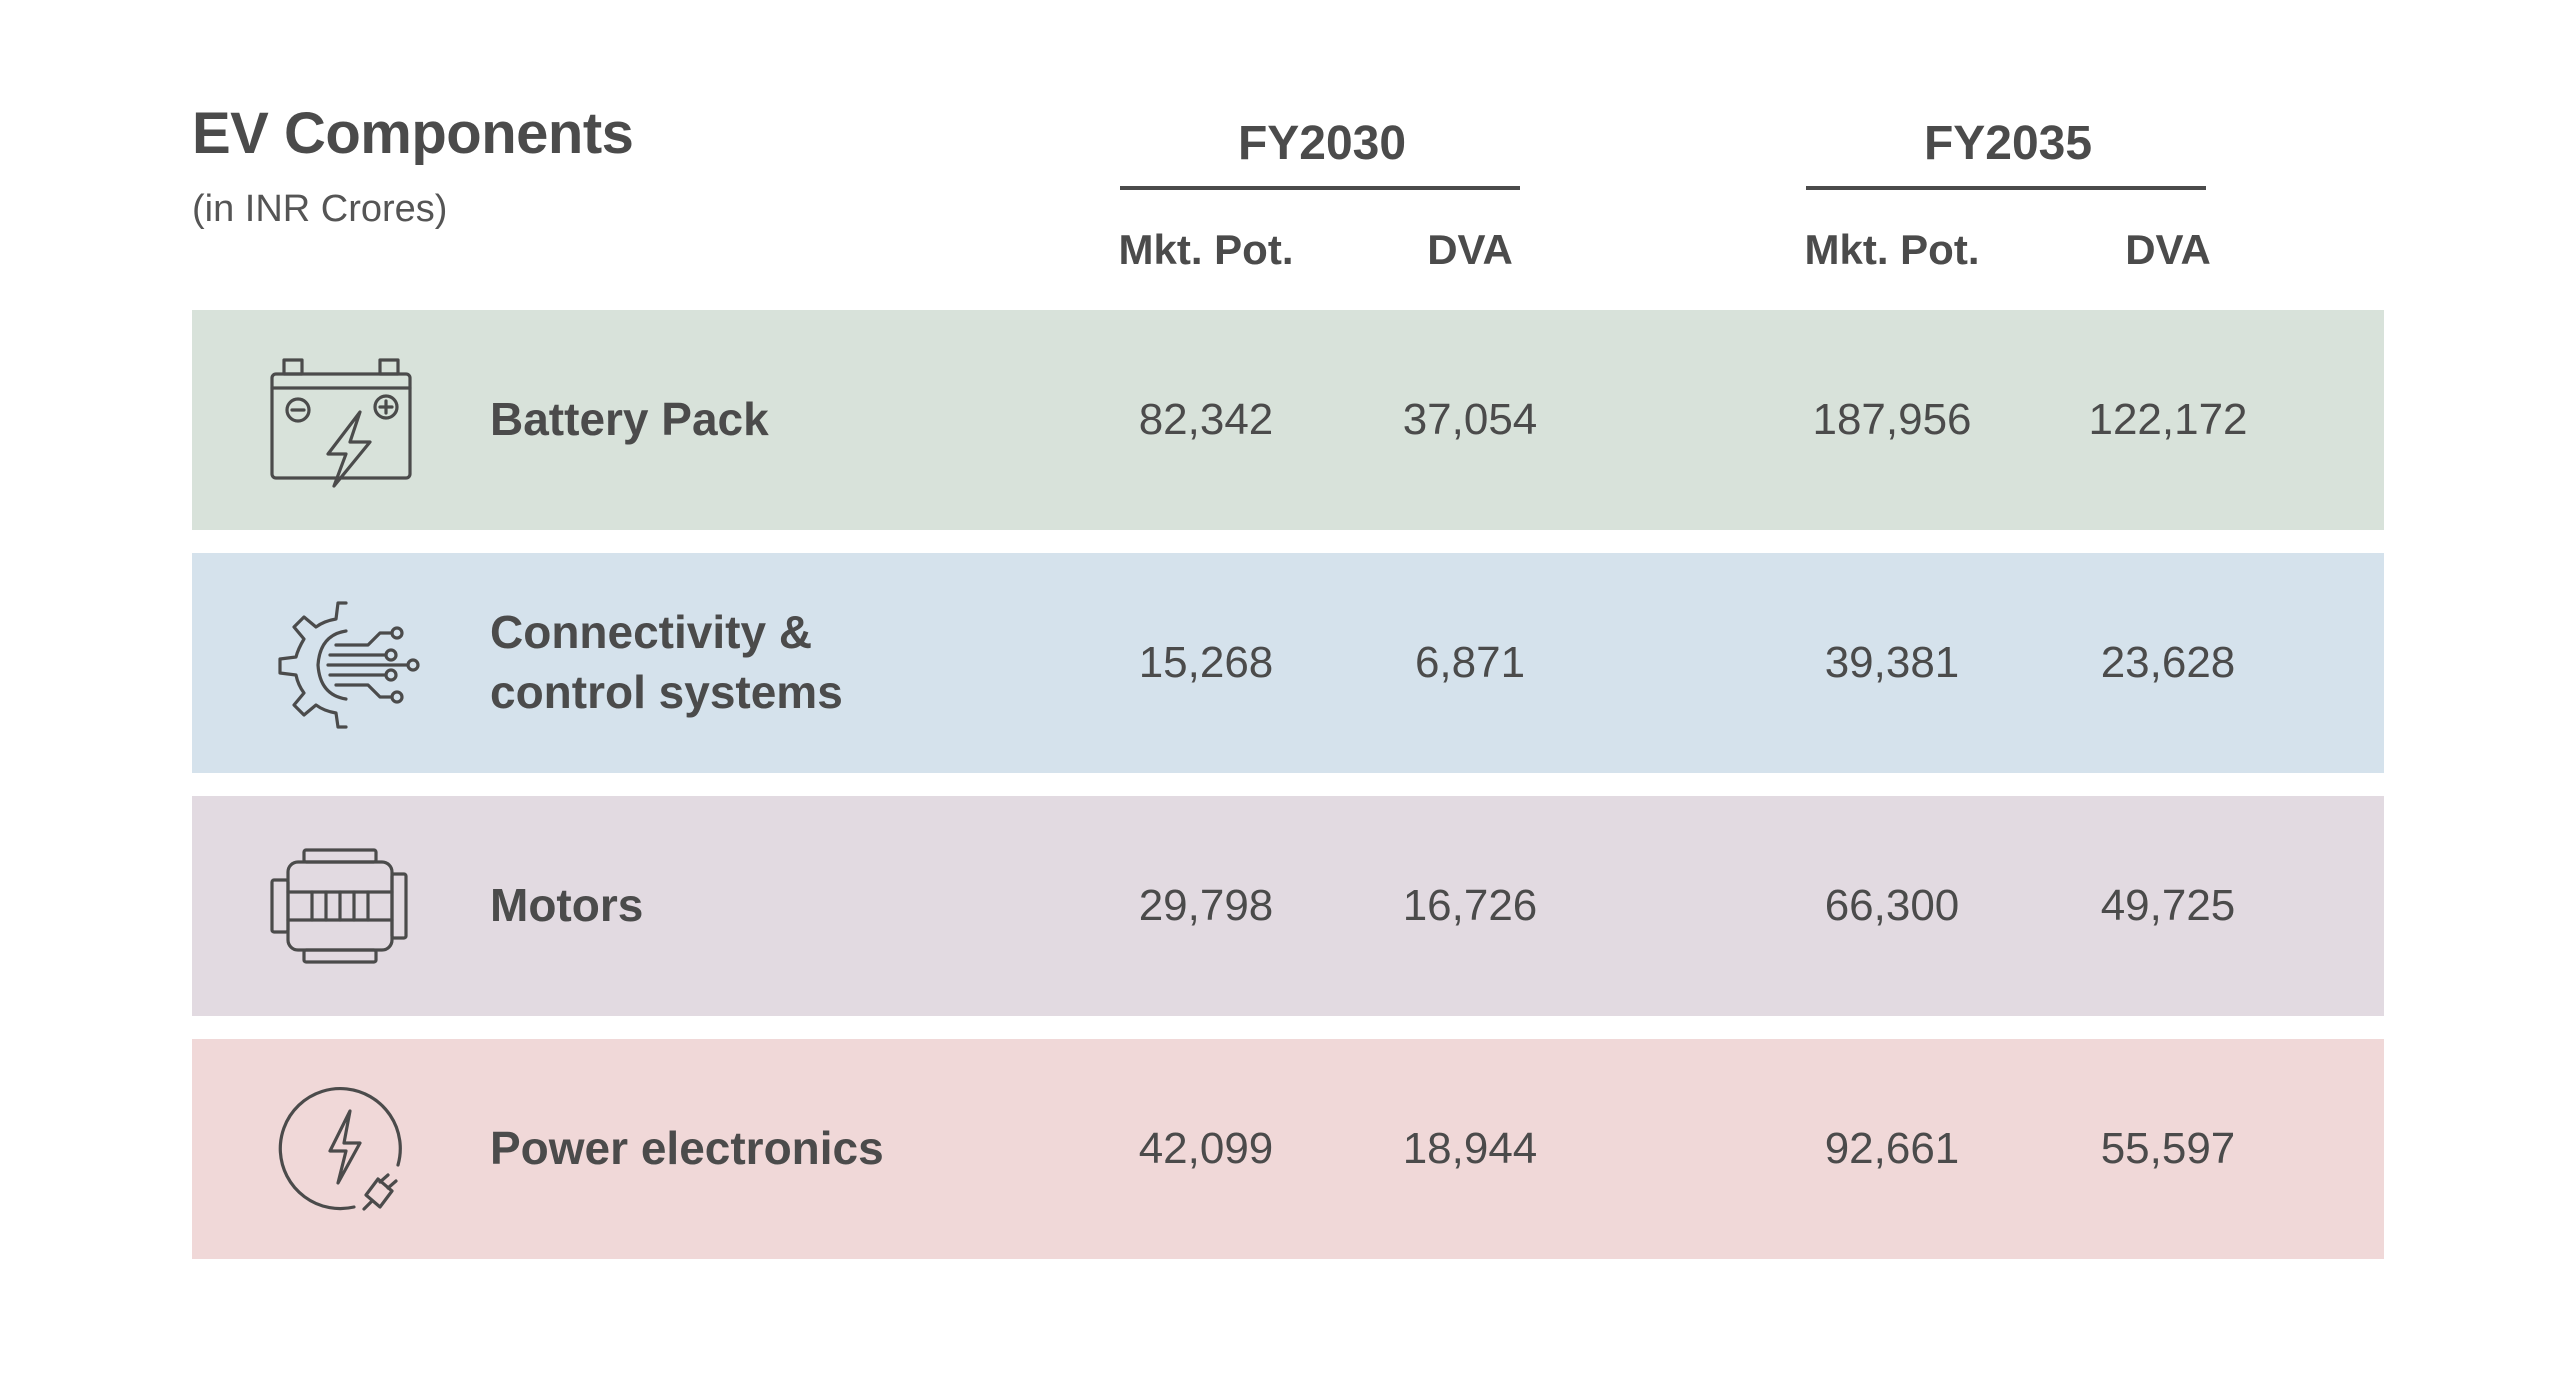  Describe the element at coordinates (2168, 662) in the screenshot. I see `cell-fy2035-dva: 23,628` at that location.